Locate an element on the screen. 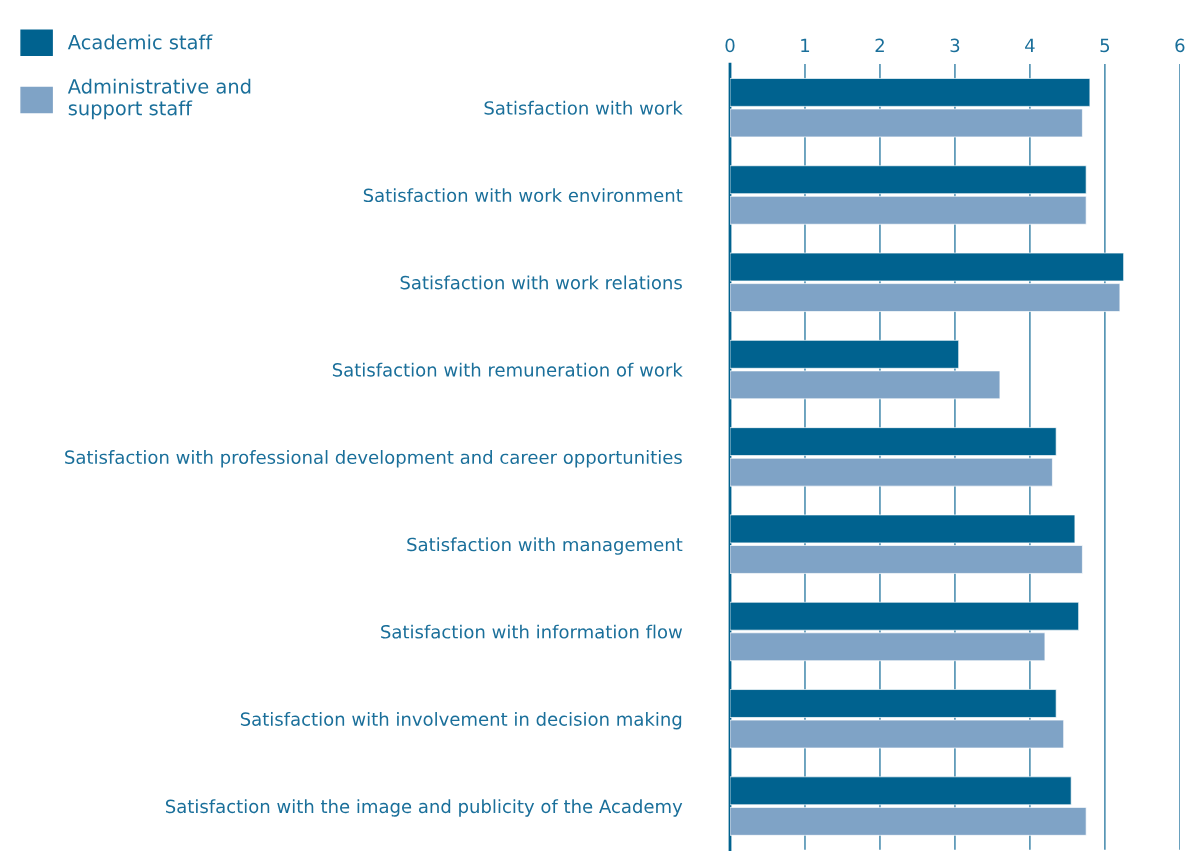 This screenshot has height=854, width=1187. x-tick-label: 0 is located at coordinates (730, 45).